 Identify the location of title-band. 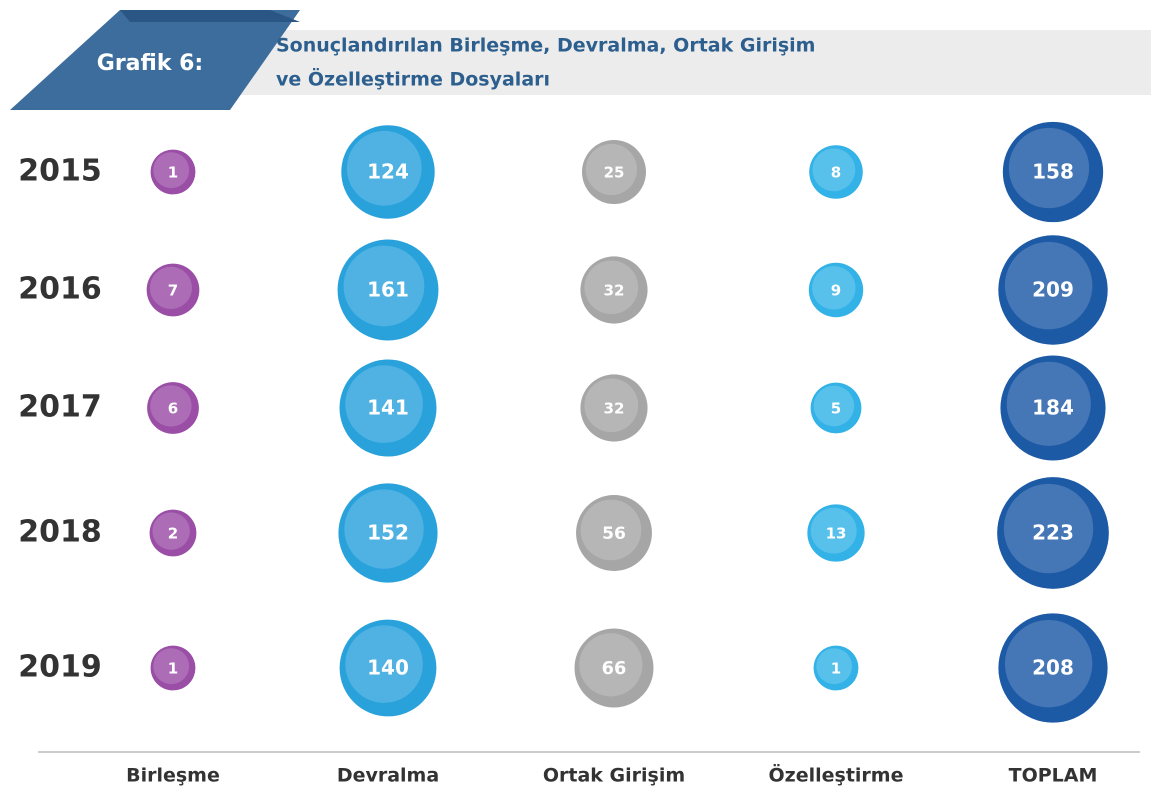
(690, 62).